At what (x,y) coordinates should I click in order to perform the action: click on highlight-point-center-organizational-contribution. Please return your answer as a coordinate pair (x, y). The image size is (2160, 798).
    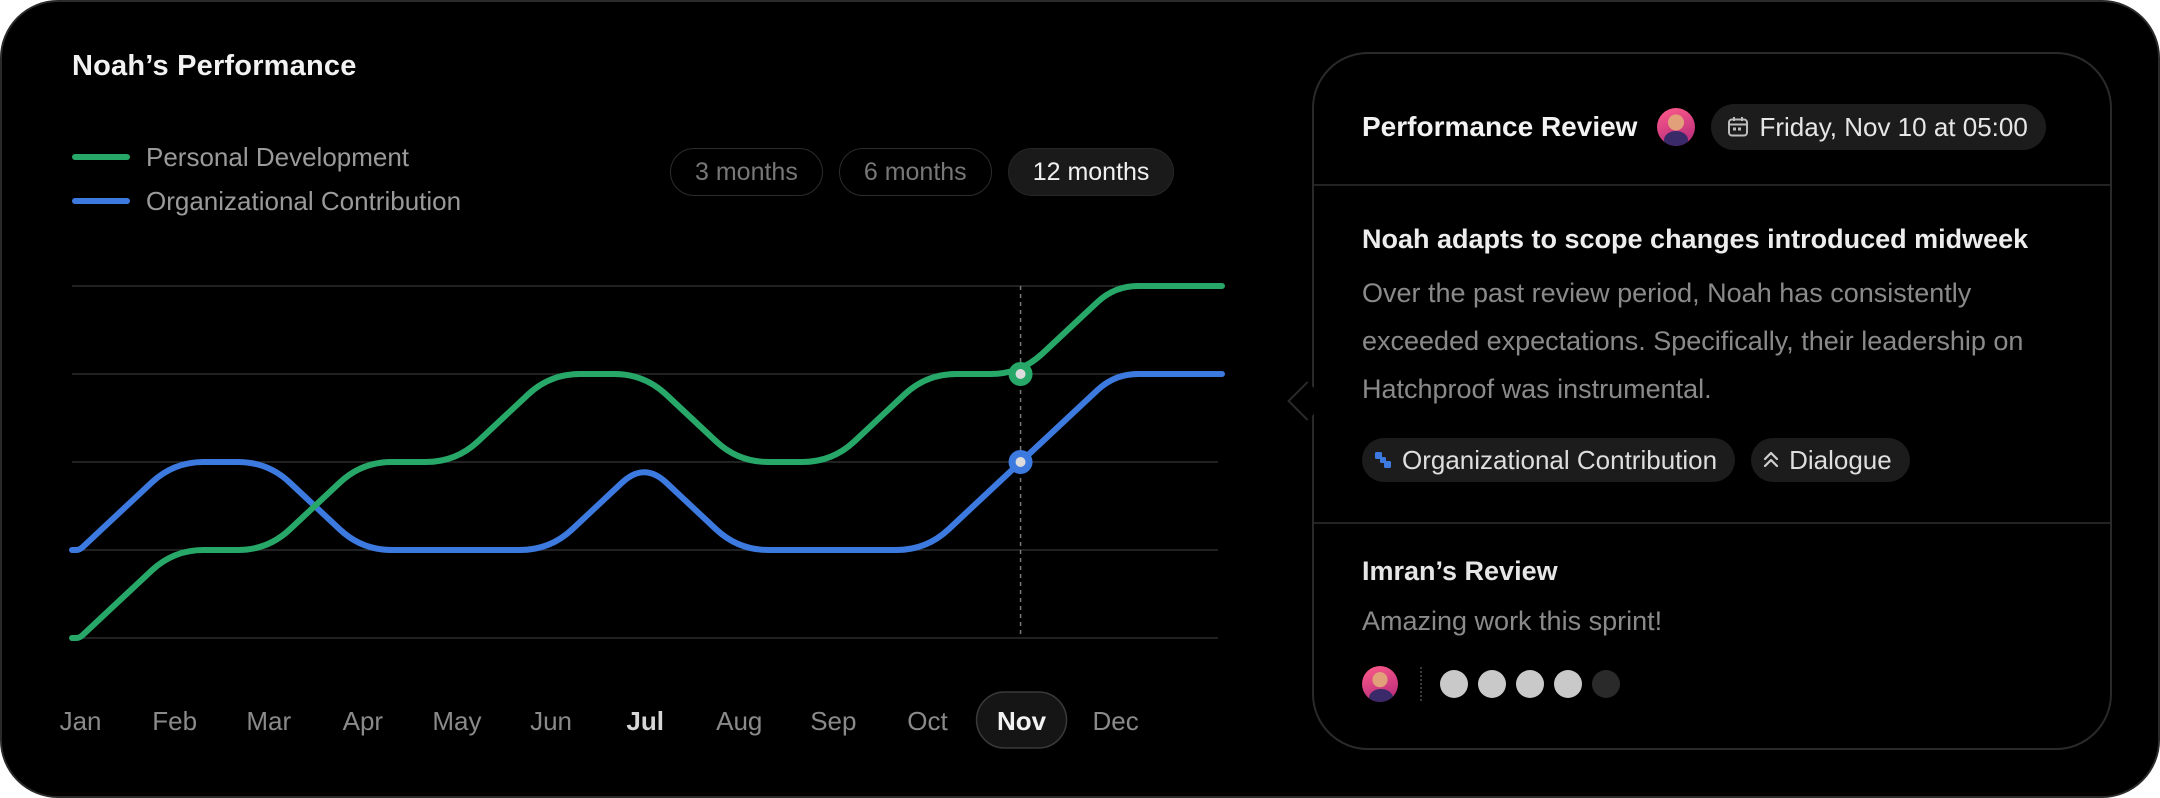
    Looking at the image, I should click on (1020, 462).